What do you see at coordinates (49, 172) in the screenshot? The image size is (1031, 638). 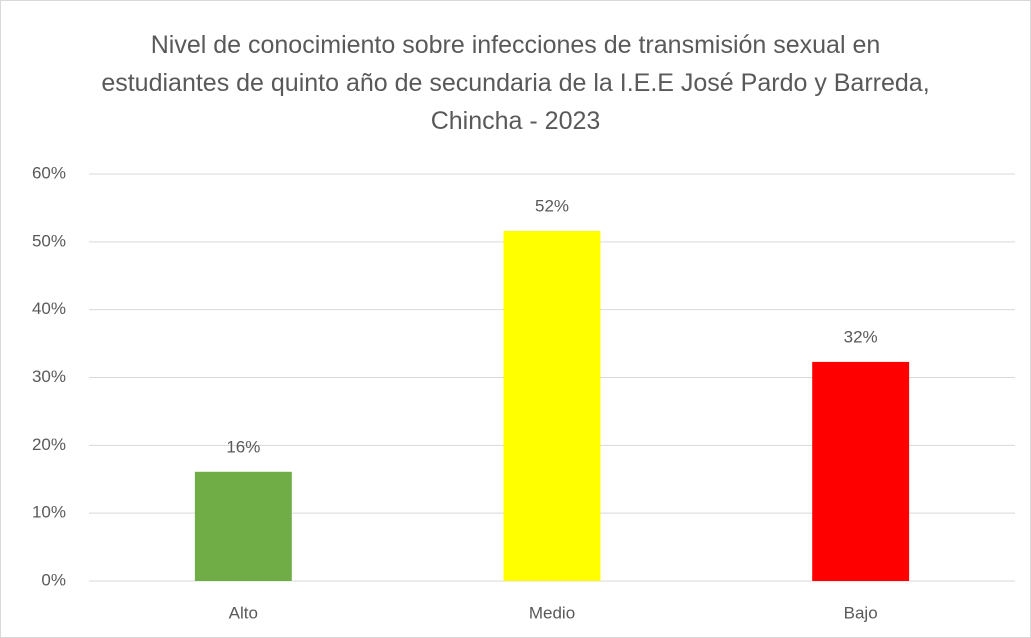 I see `y-tick-label: 60%` at bounding box center [49, 172].